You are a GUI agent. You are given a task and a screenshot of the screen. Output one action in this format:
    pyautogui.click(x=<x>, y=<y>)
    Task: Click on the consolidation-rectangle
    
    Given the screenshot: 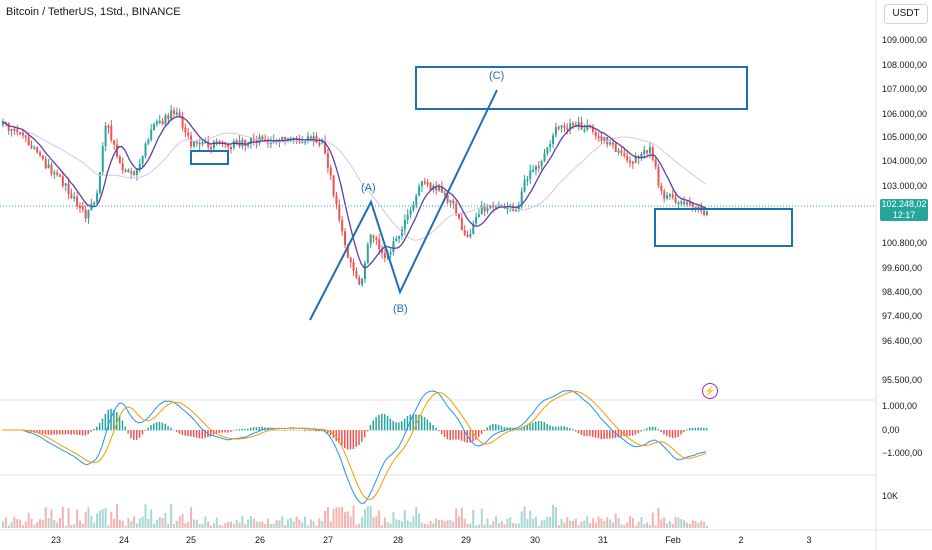 What is the action you would take?
    pyautogui.click(x=209, y=157)
    